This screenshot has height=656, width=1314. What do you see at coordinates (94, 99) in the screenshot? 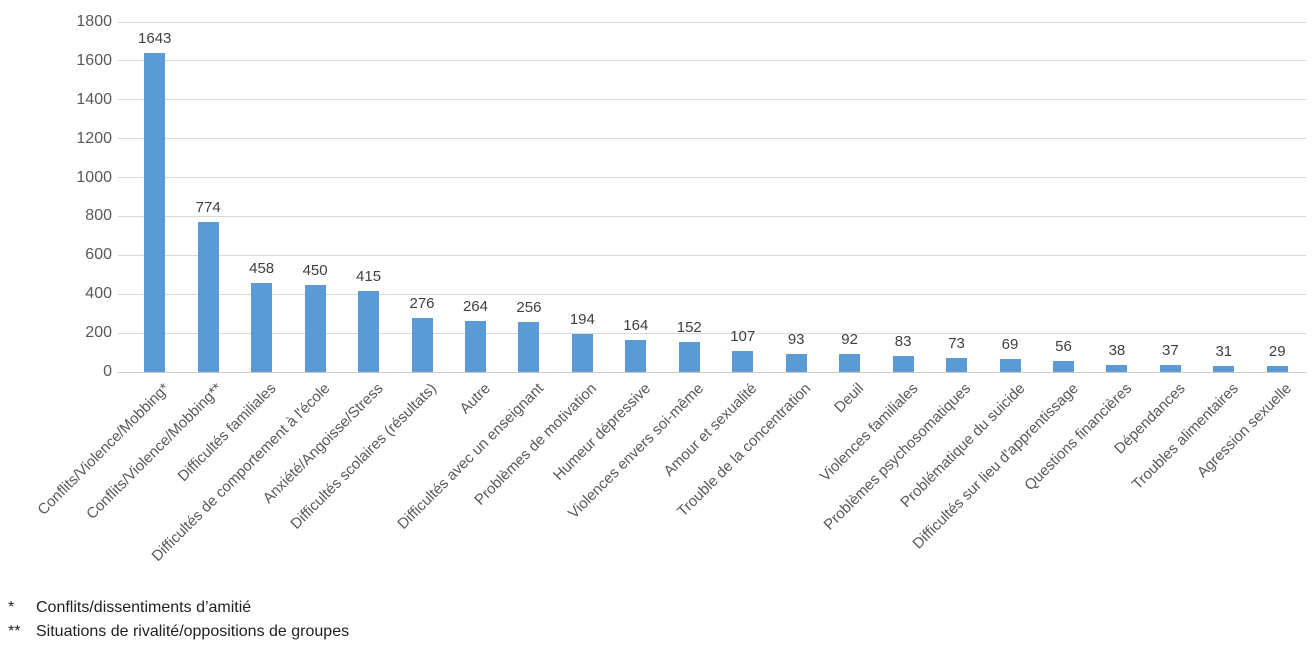
I see `y-axis-tick-label: 1400` at bounding box center [94, 99].